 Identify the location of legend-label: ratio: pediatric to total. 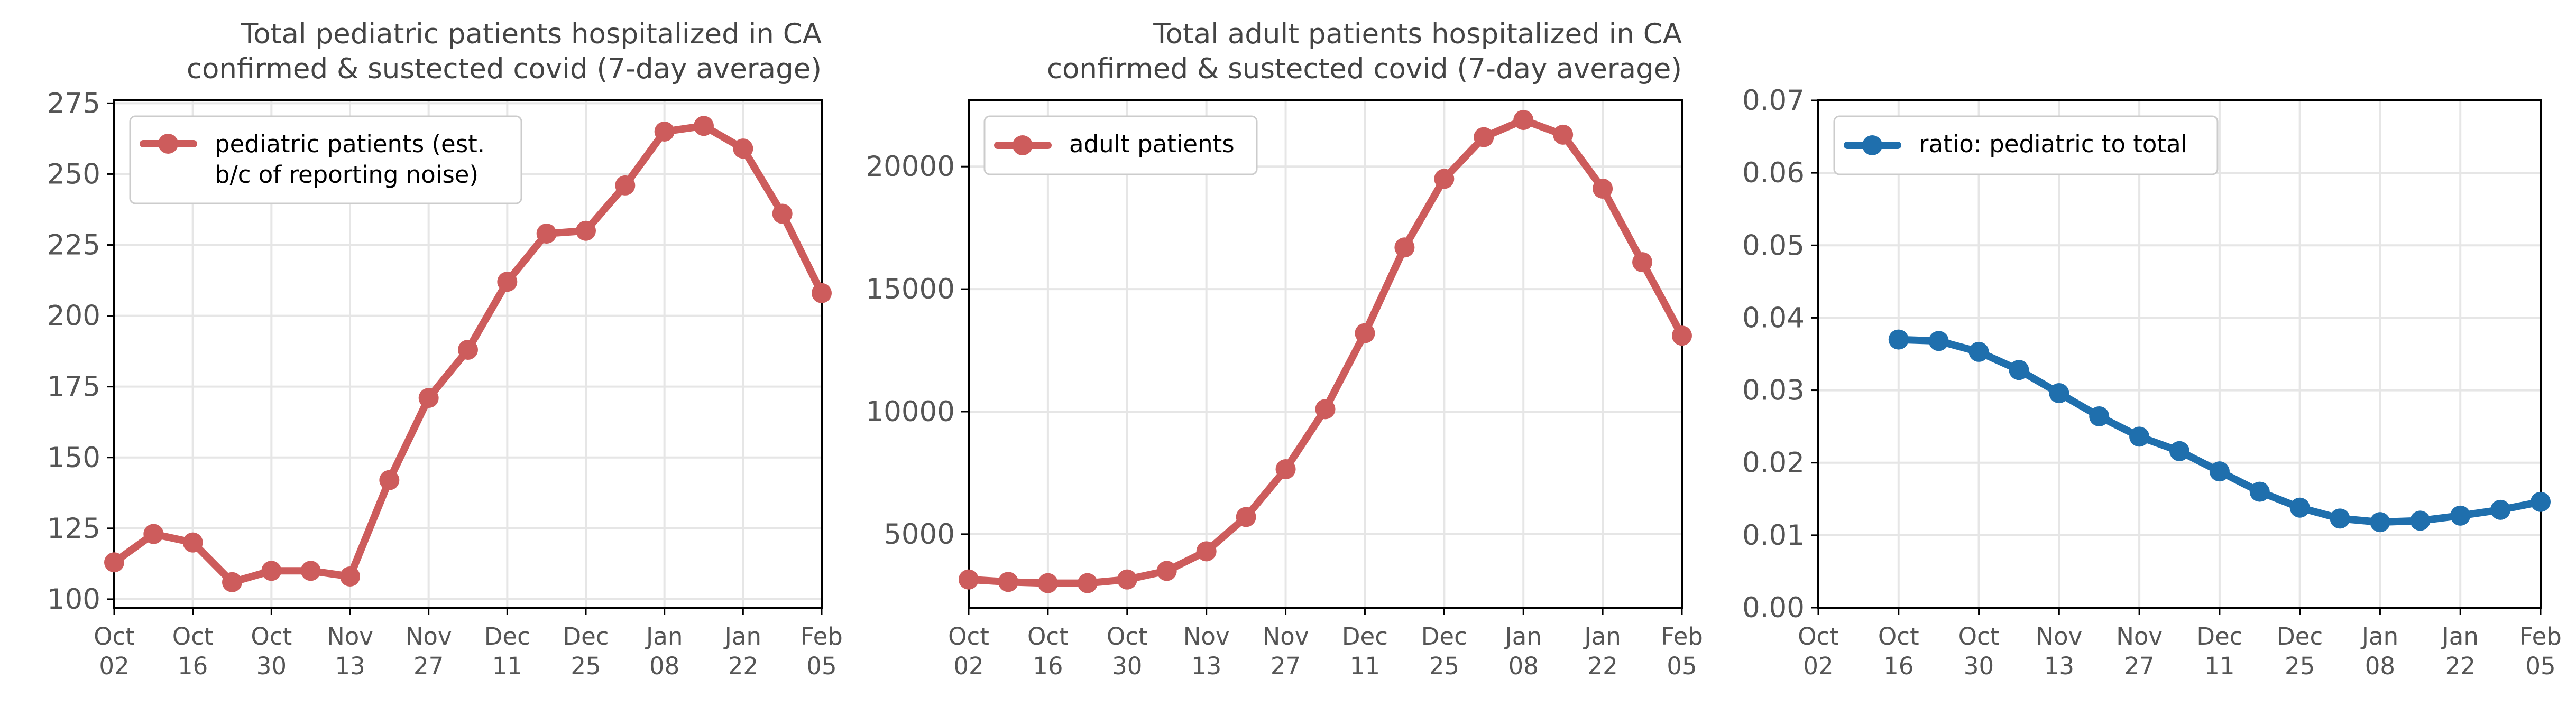
(2053, 144).